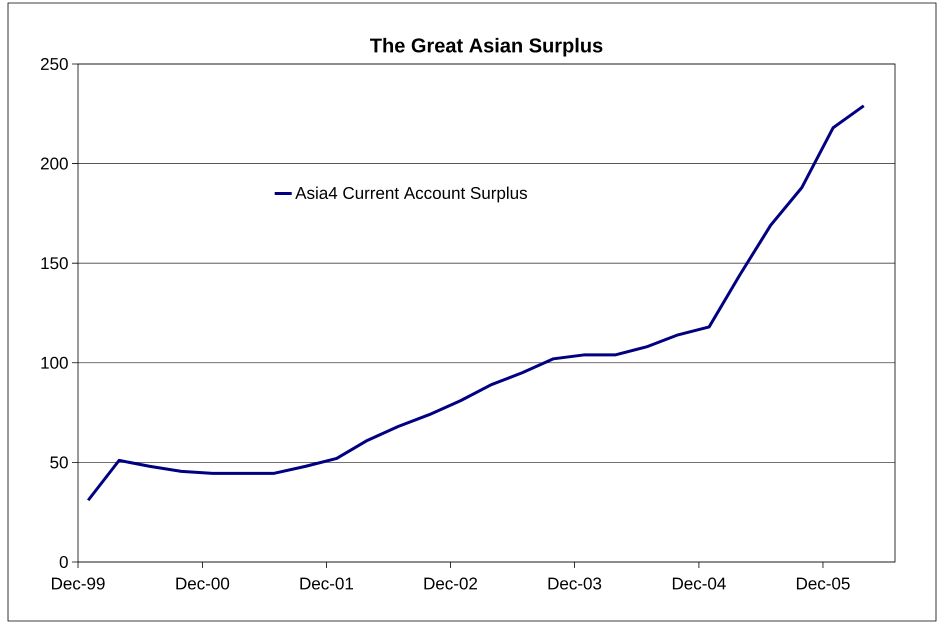 This screenshot has width=937, height=622. What do you see at coordinates (823, 584) in the screenshot?
I see `x-tick-label: Dec-05` at bounding box center [823, 584].